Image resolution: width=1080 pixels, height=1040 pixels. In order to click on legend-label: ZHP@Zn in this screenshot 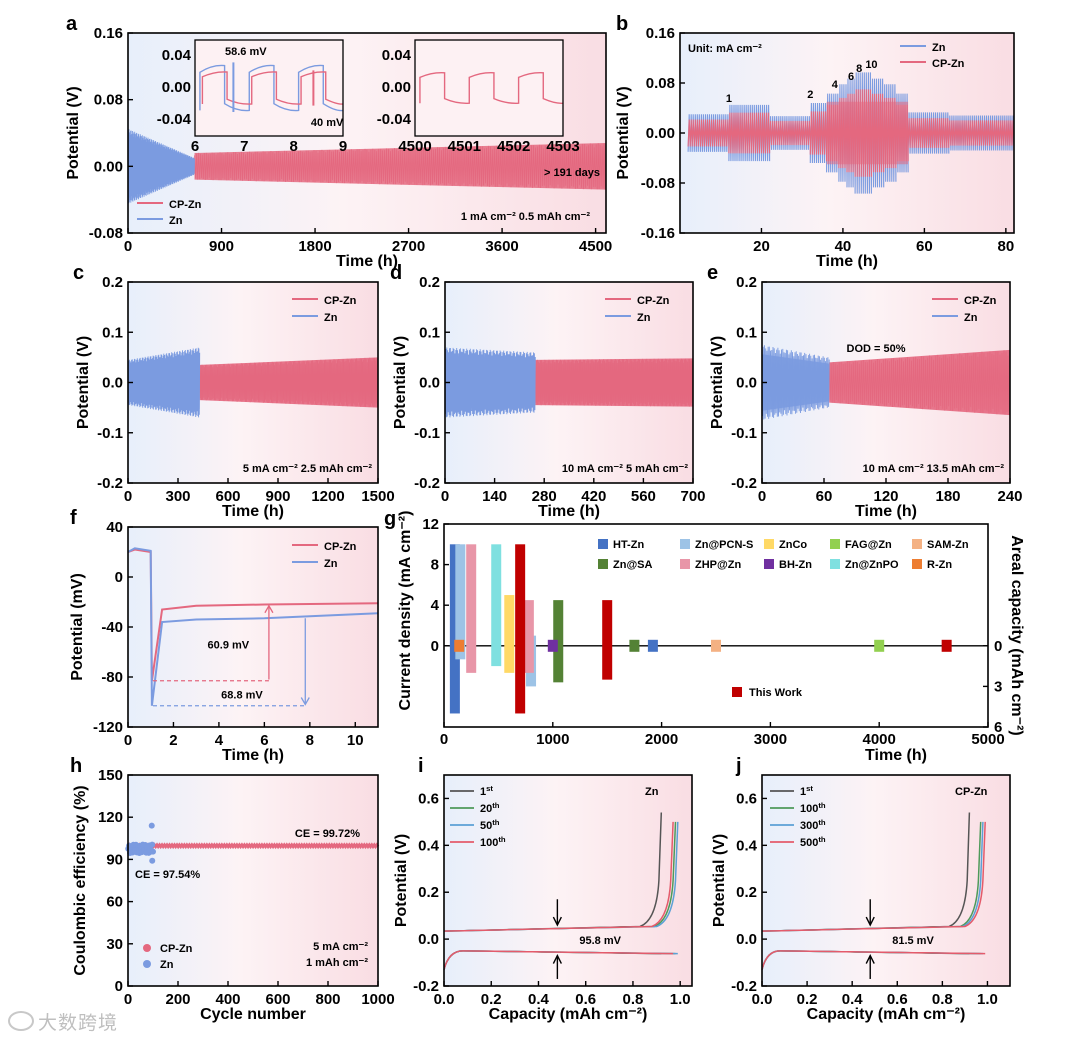, I will do `click(718, 565)`.